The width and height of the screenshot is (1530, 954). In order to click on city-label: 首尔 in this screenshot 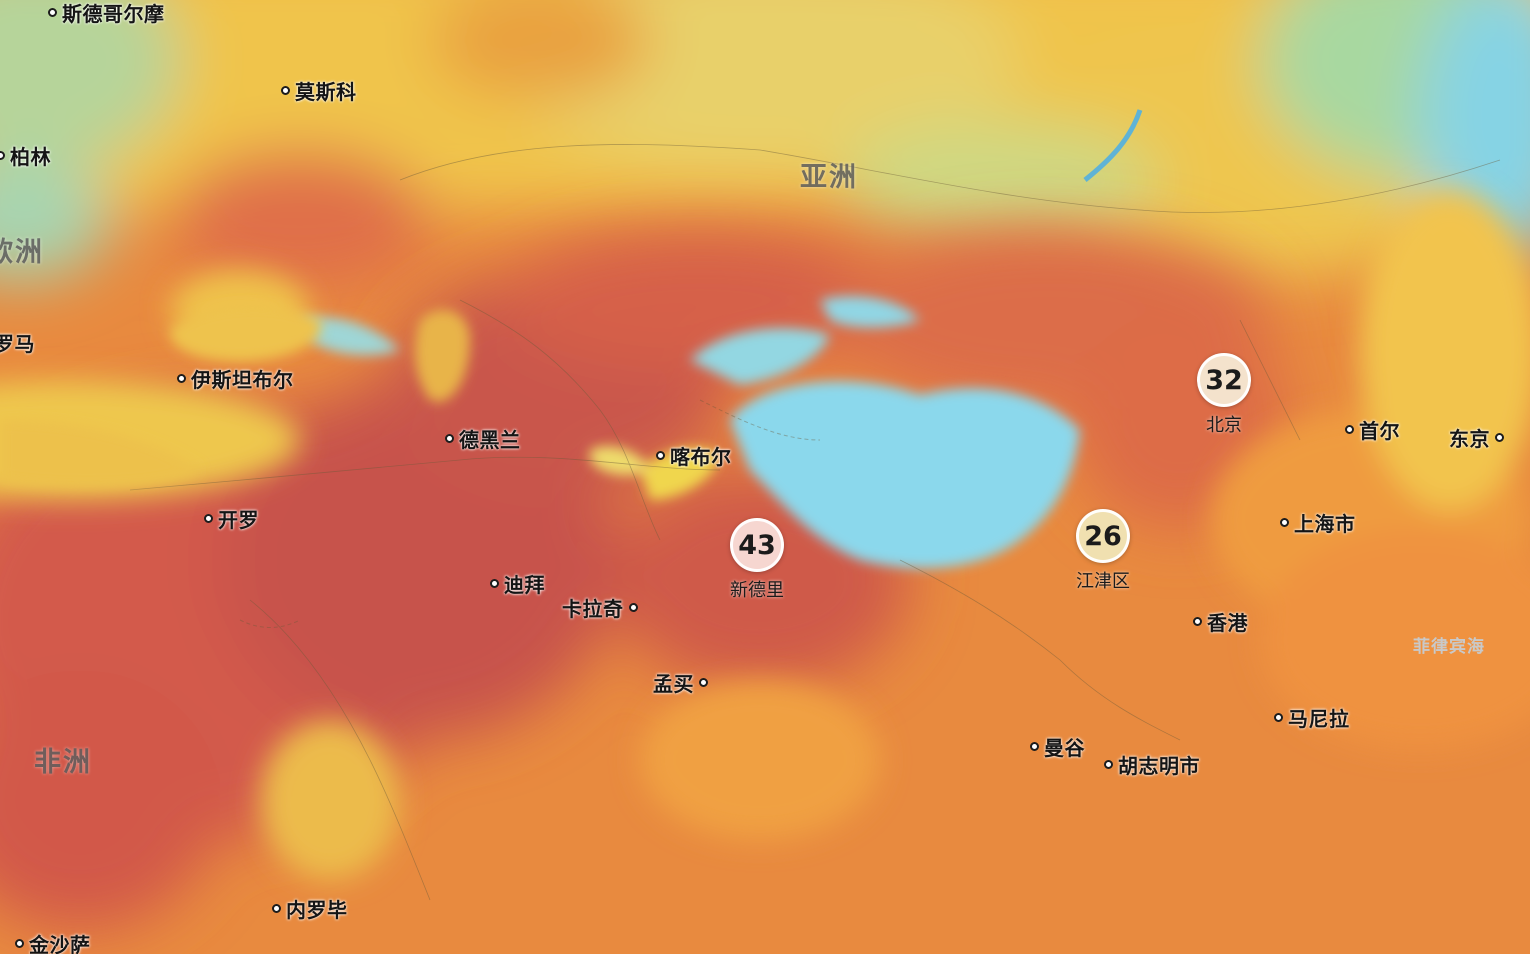, I will do `click(1379, 431)`.